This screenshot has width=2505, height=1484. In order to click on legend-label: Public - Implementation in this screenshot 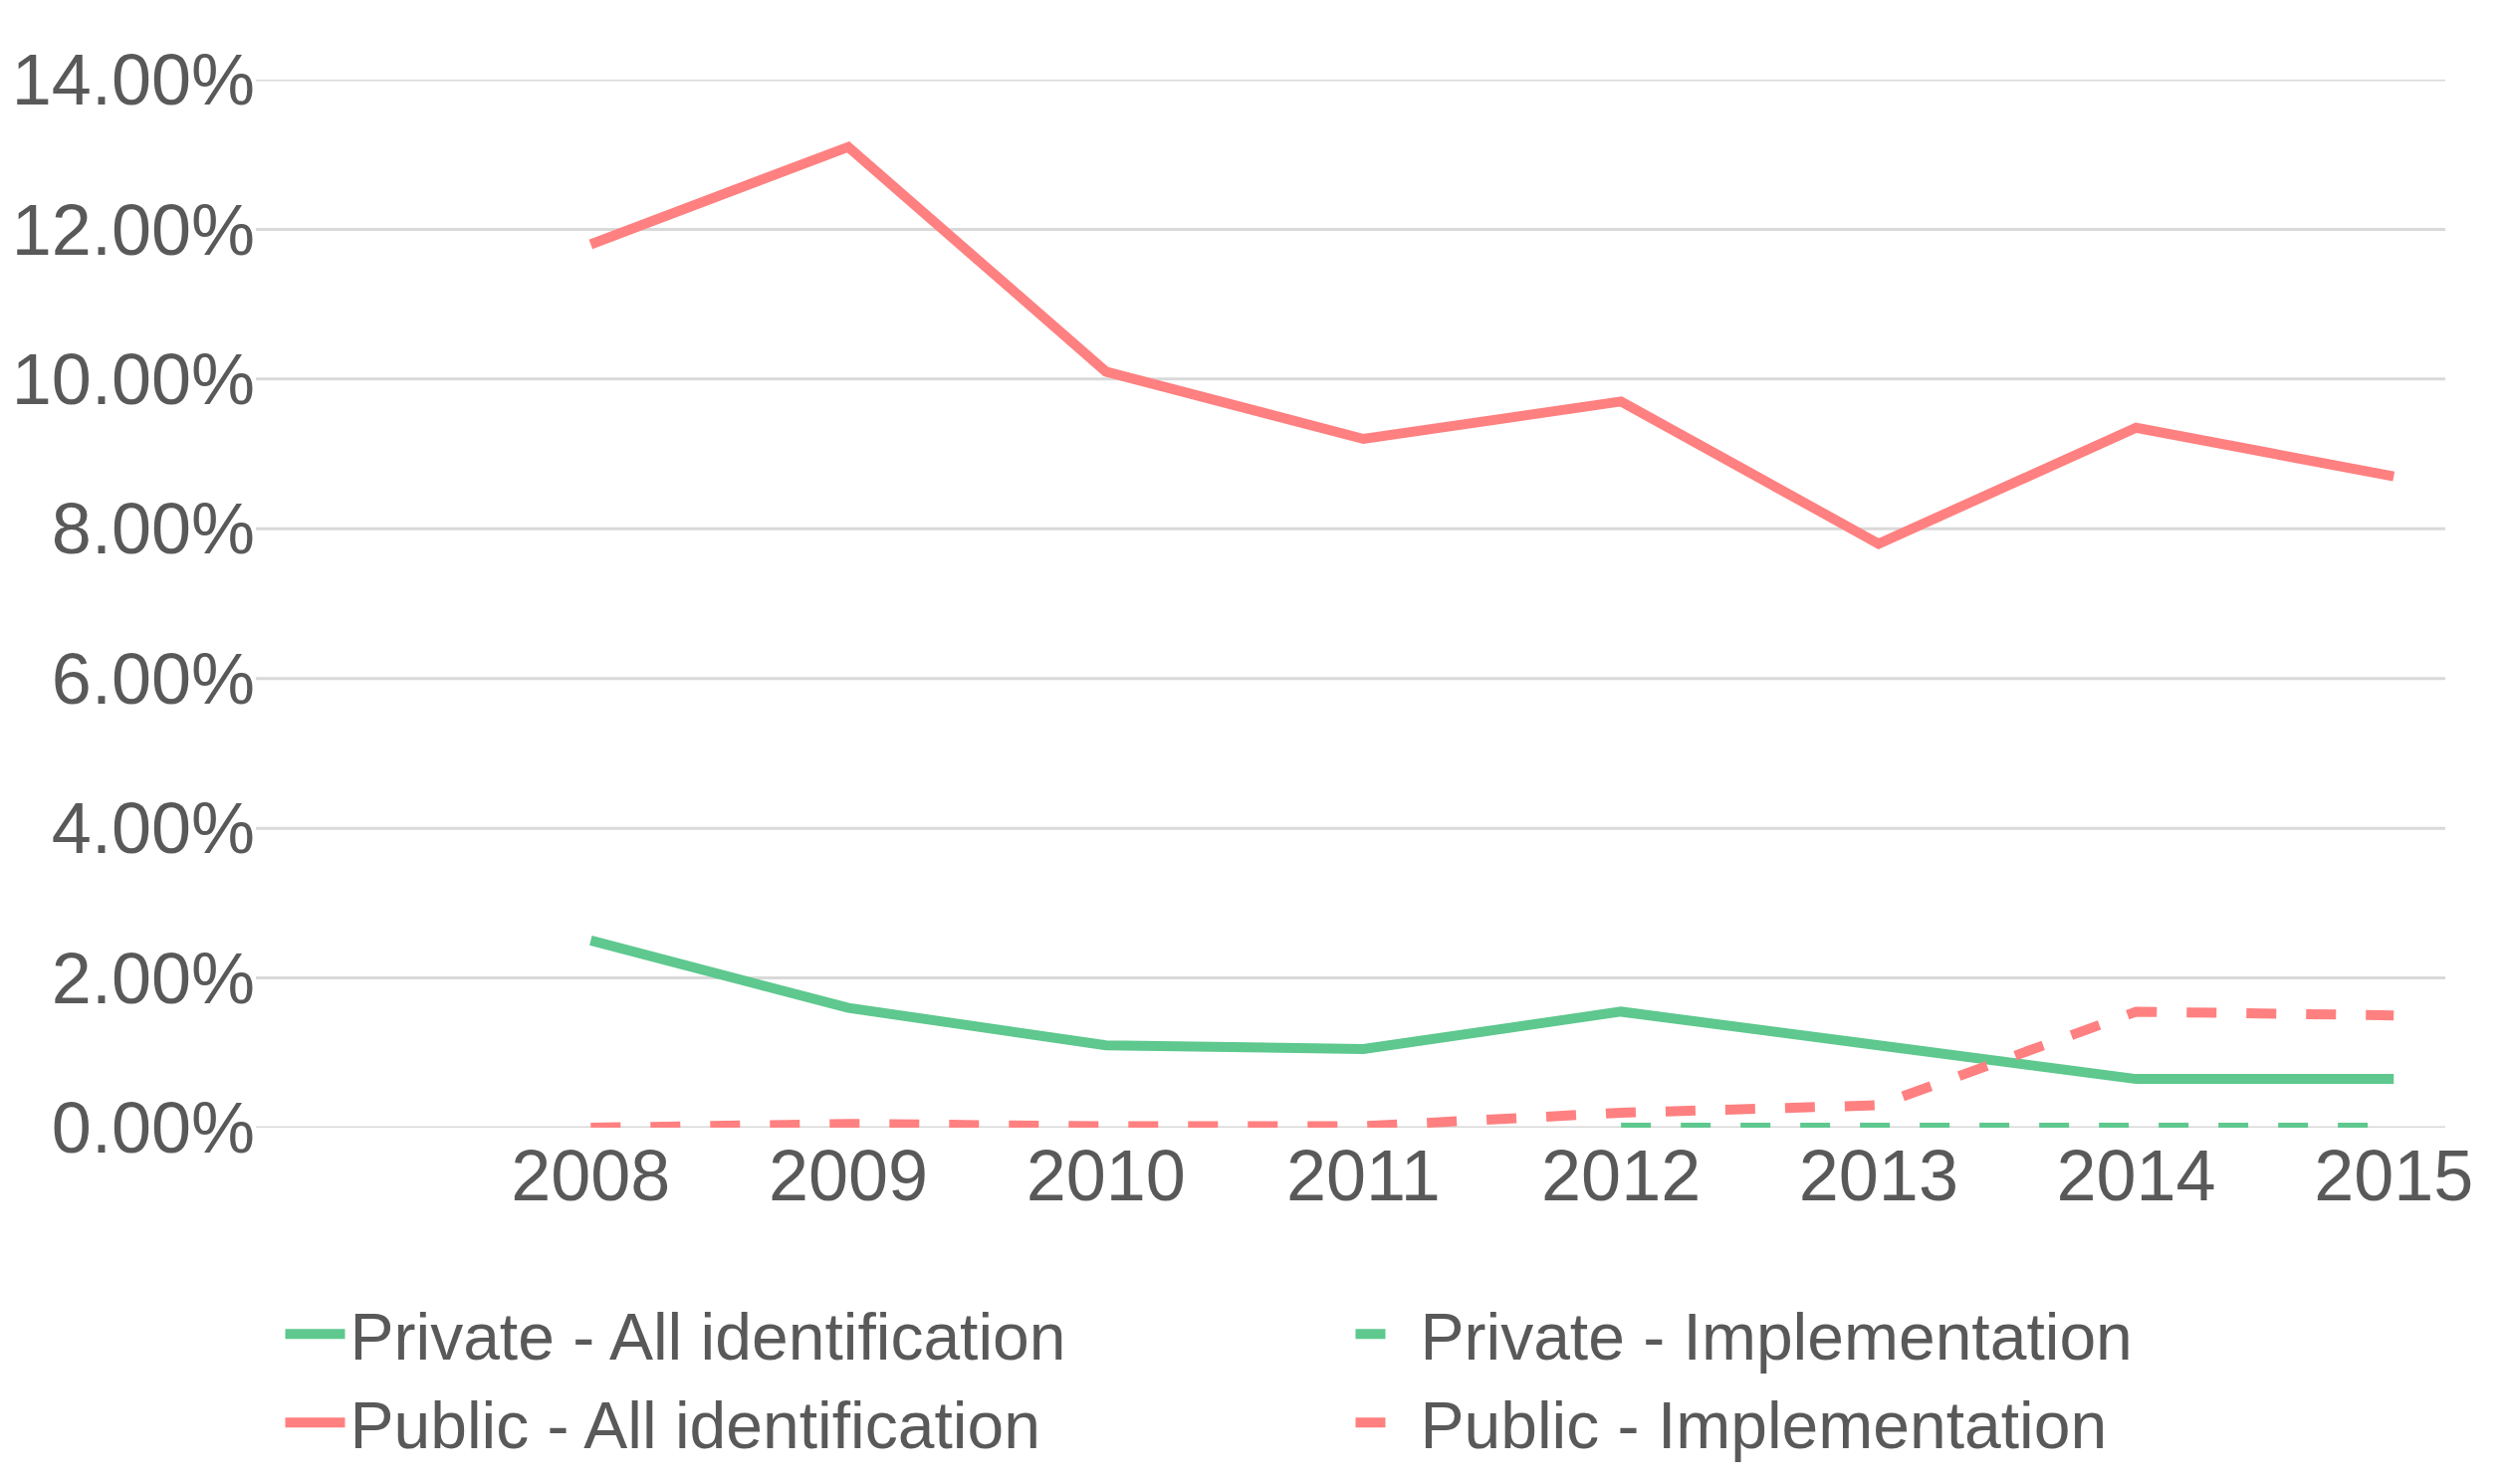, I will do `click(1764, 1425)`.